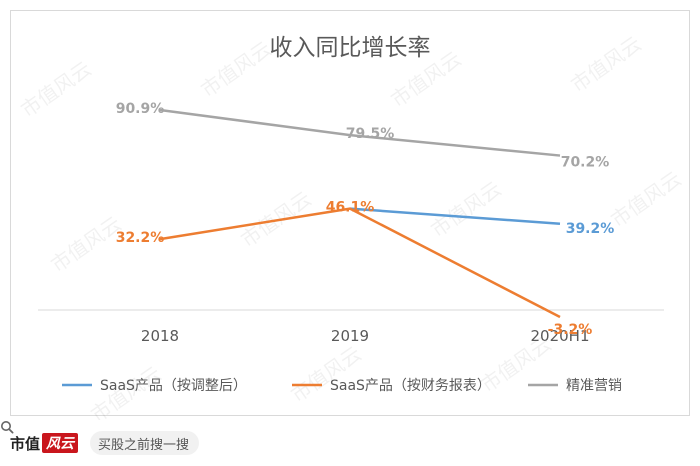 The height and width of the screenshot is (466, 700). Describe the element at coordinates (140, 109) in the screenshot. I see `data-label: 90.9%` at that location.